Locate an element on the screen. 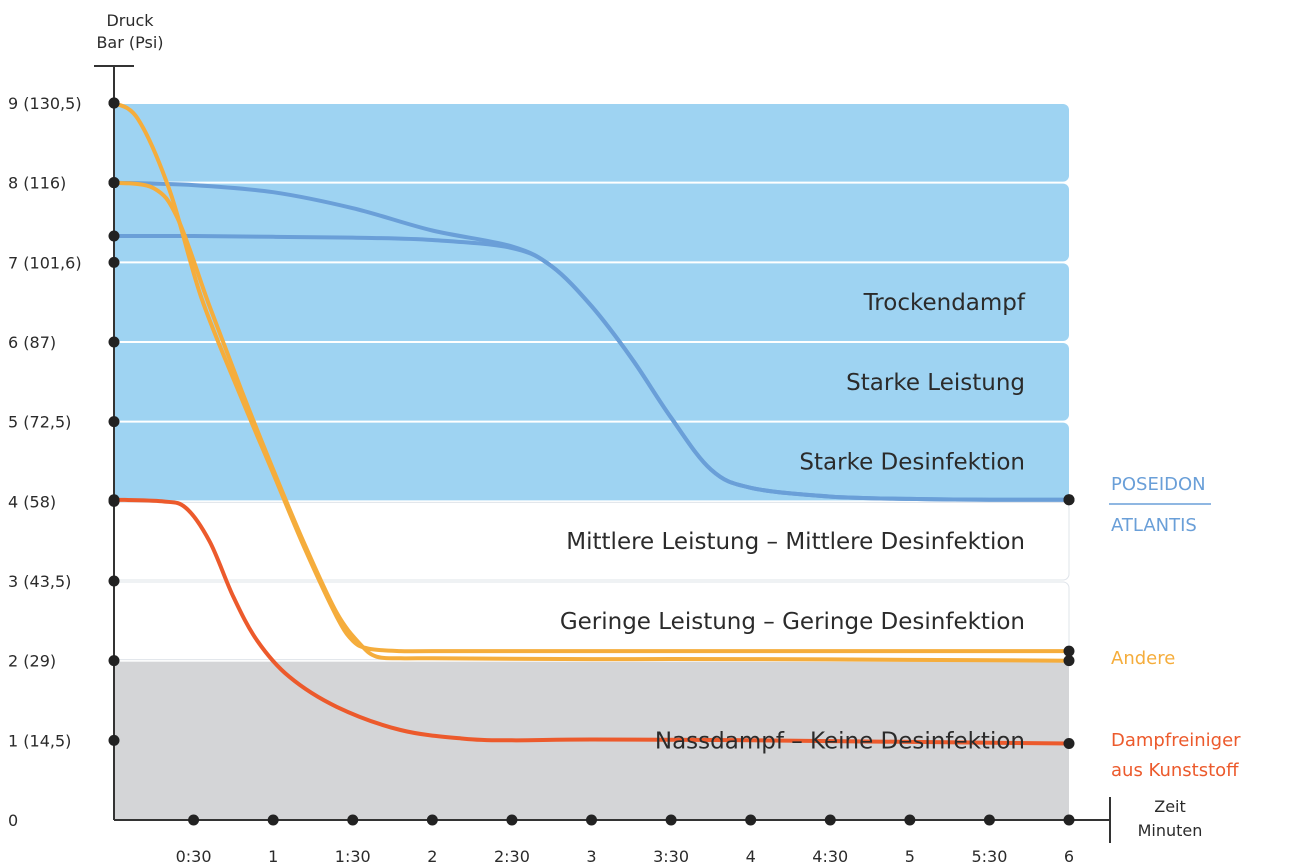 The width and height of the screenshot is (1291, 864). y-tick-label-3: 6 (87) is located at coordinates (32, 342).